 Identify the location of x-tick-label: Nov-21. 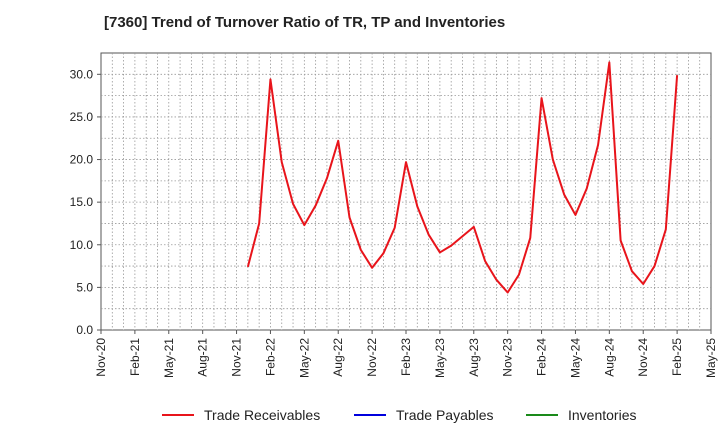
(237, 357).